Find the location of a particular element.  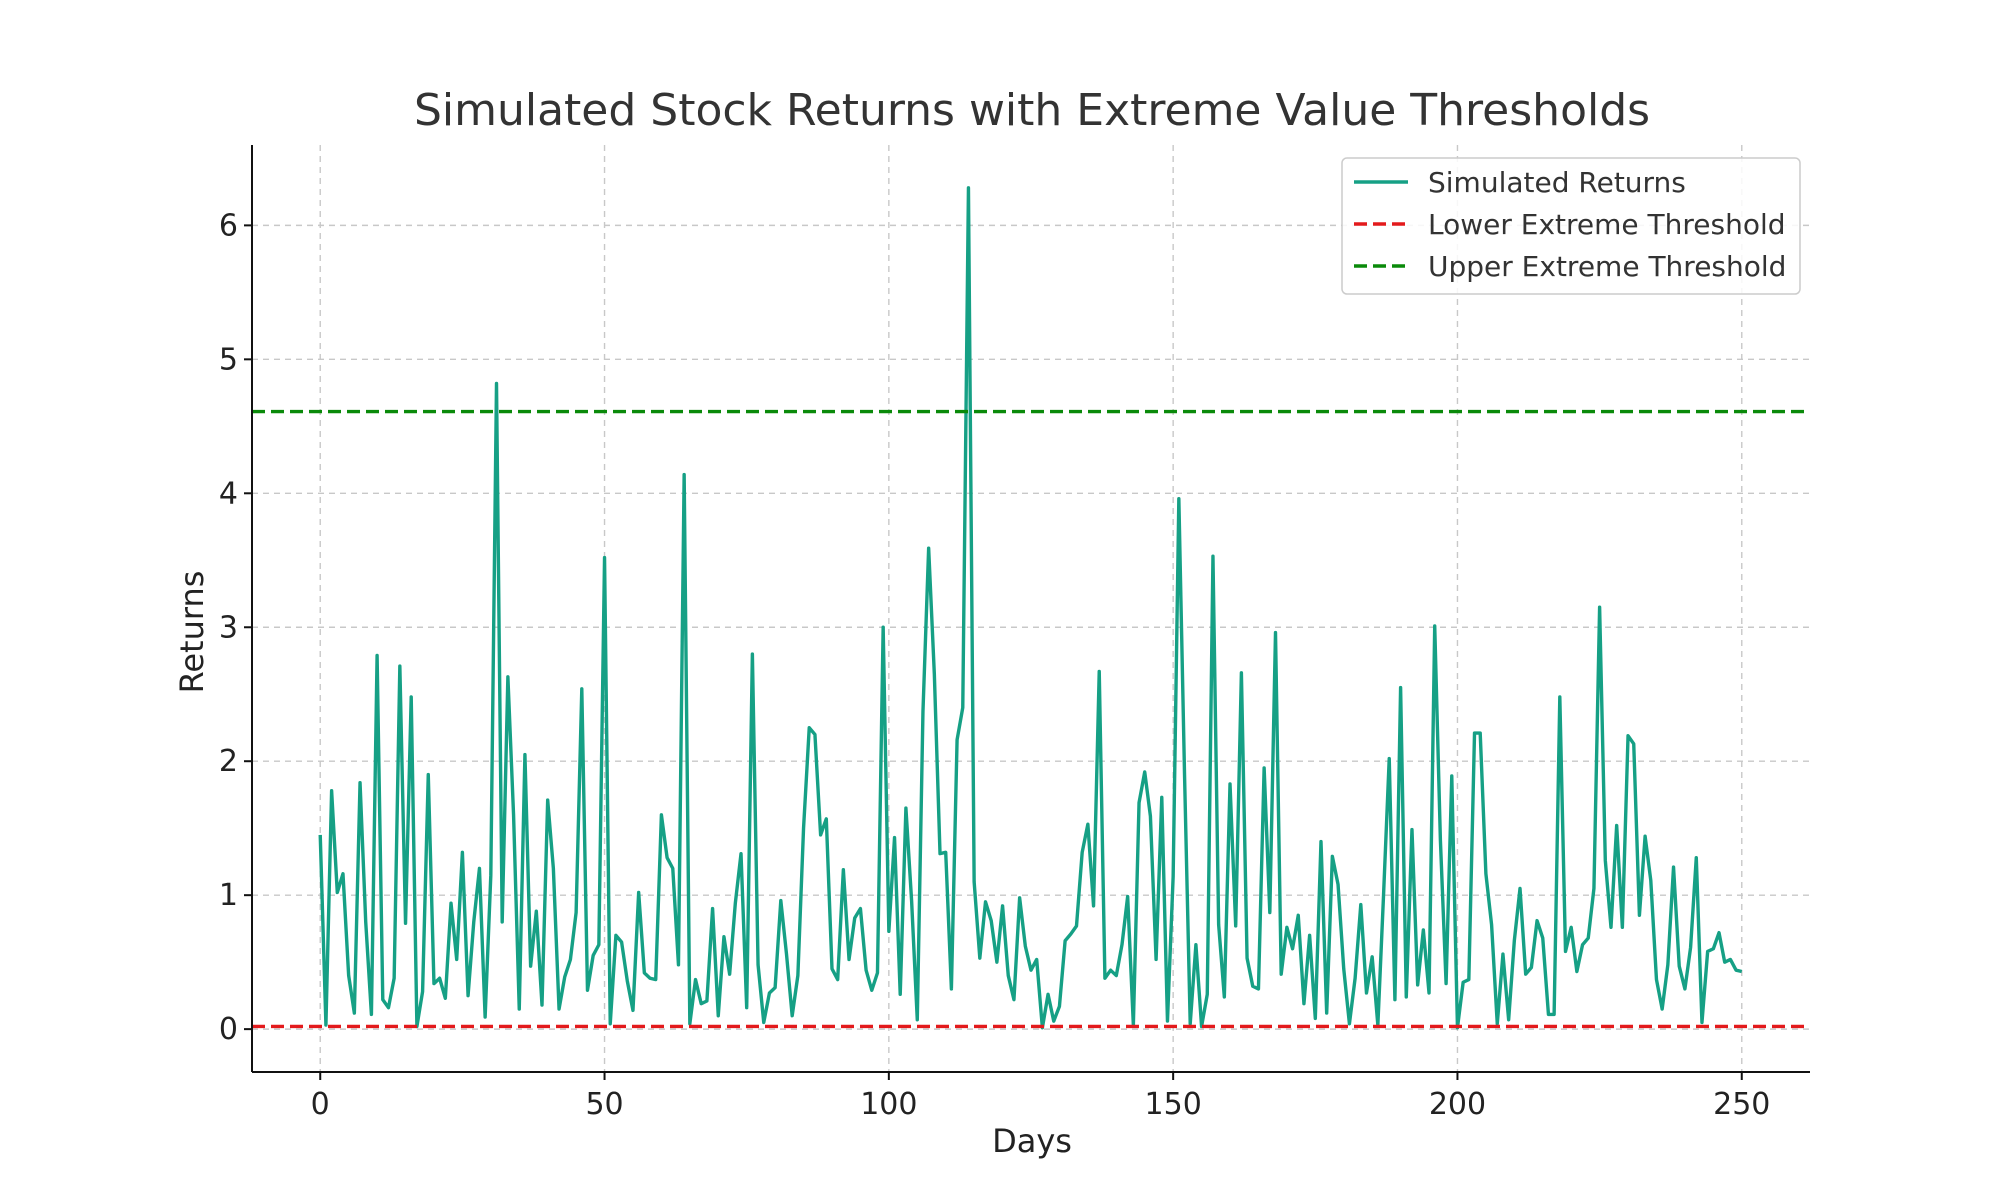

x-tick-label: 150 is located at coordinates (1173, 1104).